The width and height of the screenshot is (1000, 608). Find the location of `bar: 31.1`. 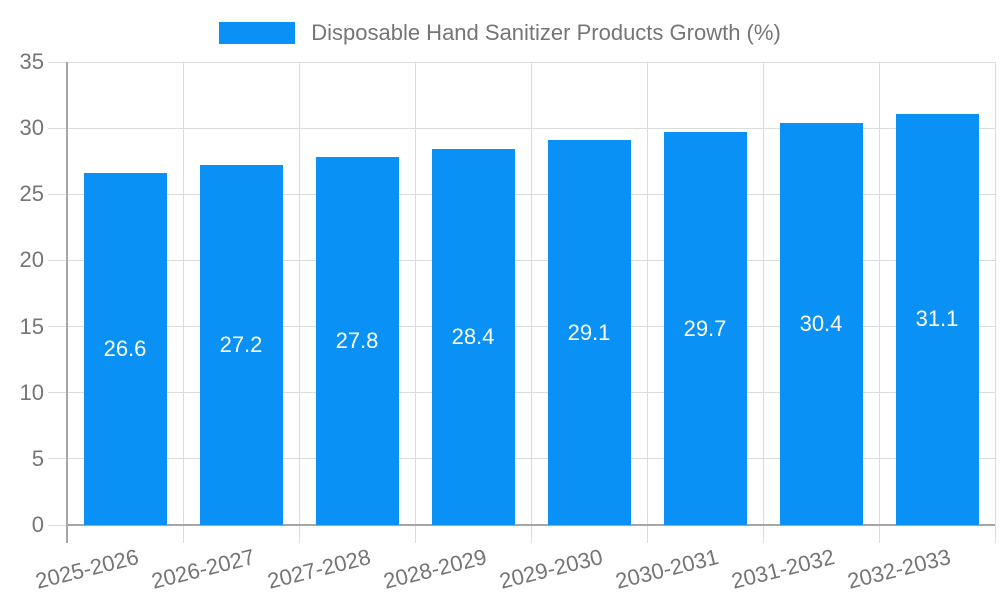

bar: 31.1 is located at coordinates (937, 319).